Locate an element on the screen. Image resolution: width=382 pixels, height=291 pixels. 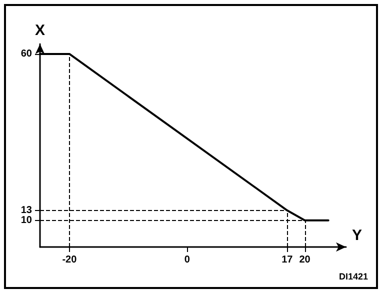
x-axis-title: Y is located at coordinates (357, 235).